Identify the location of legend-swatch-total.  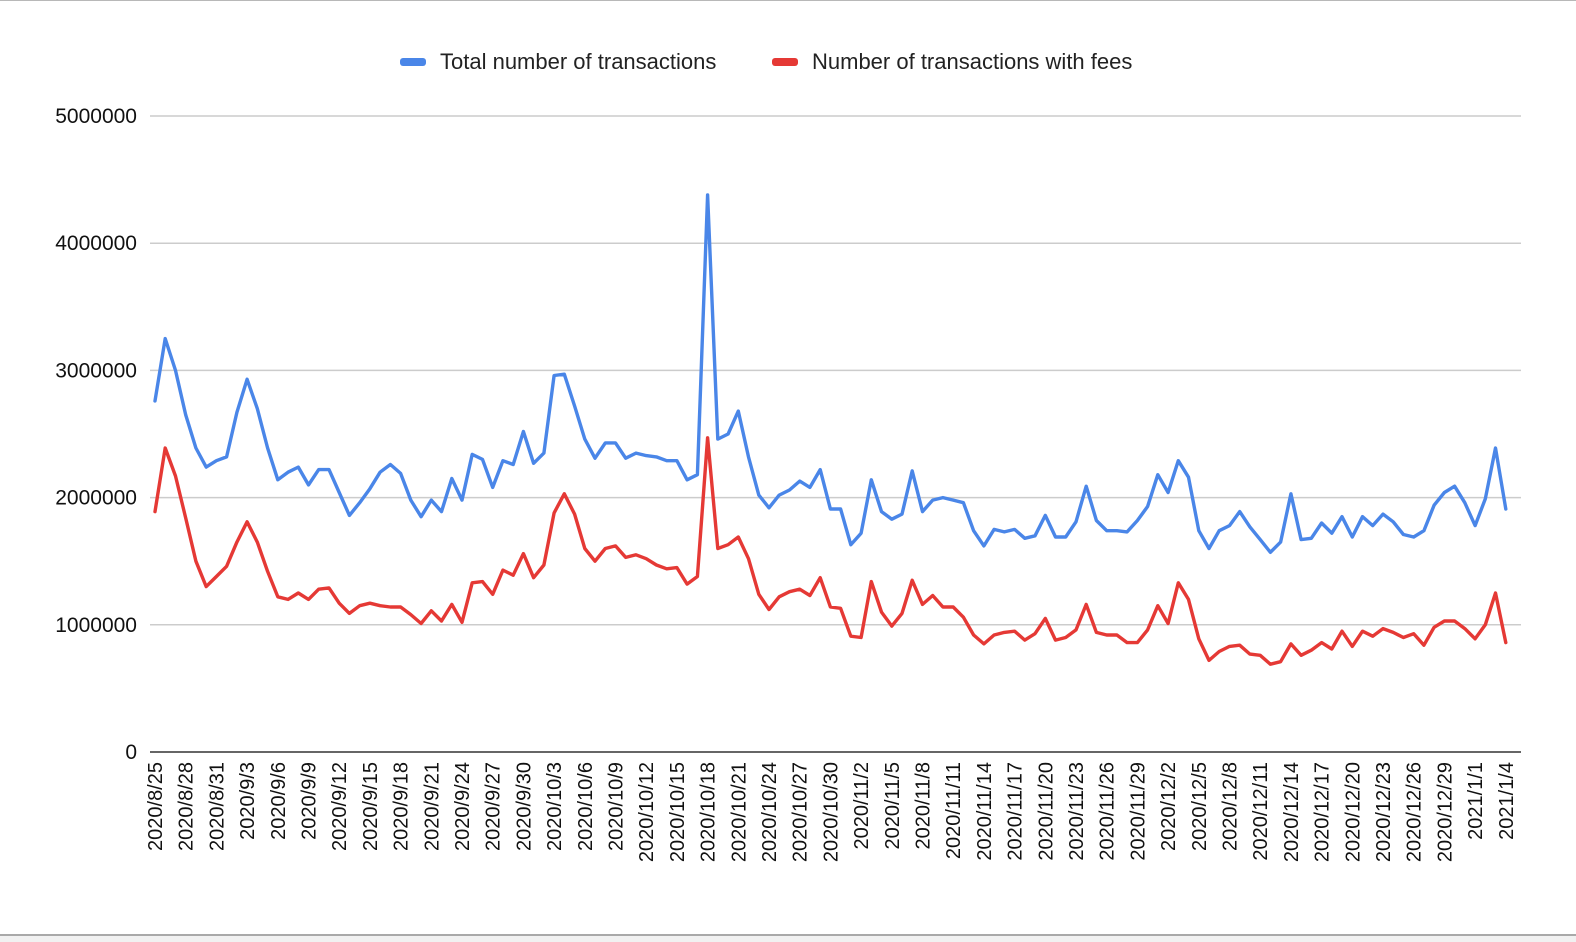
(413, 62).